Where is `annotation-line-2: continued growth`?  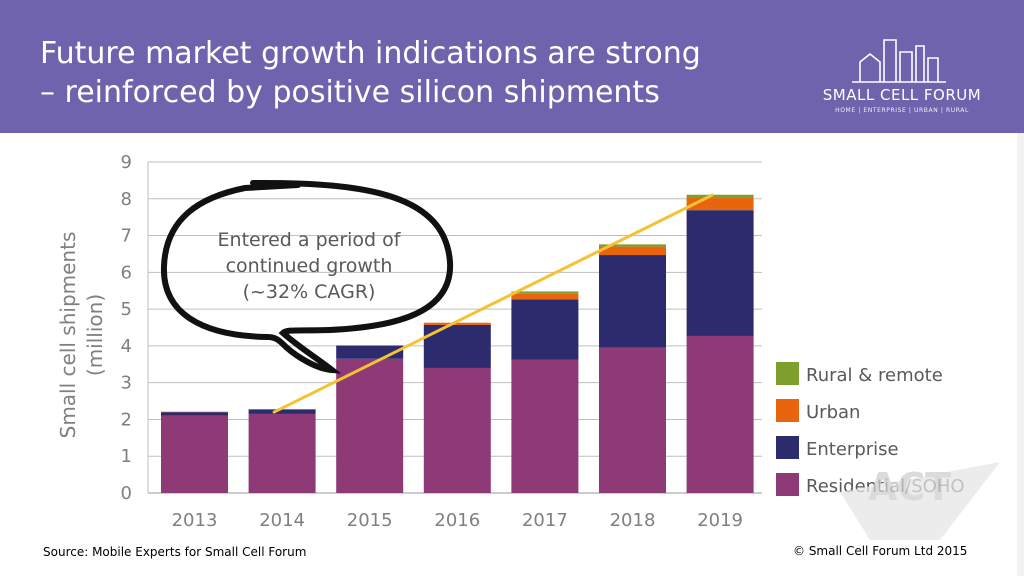 annotation-line-2: continued growth is located at coordinates (309, 266).